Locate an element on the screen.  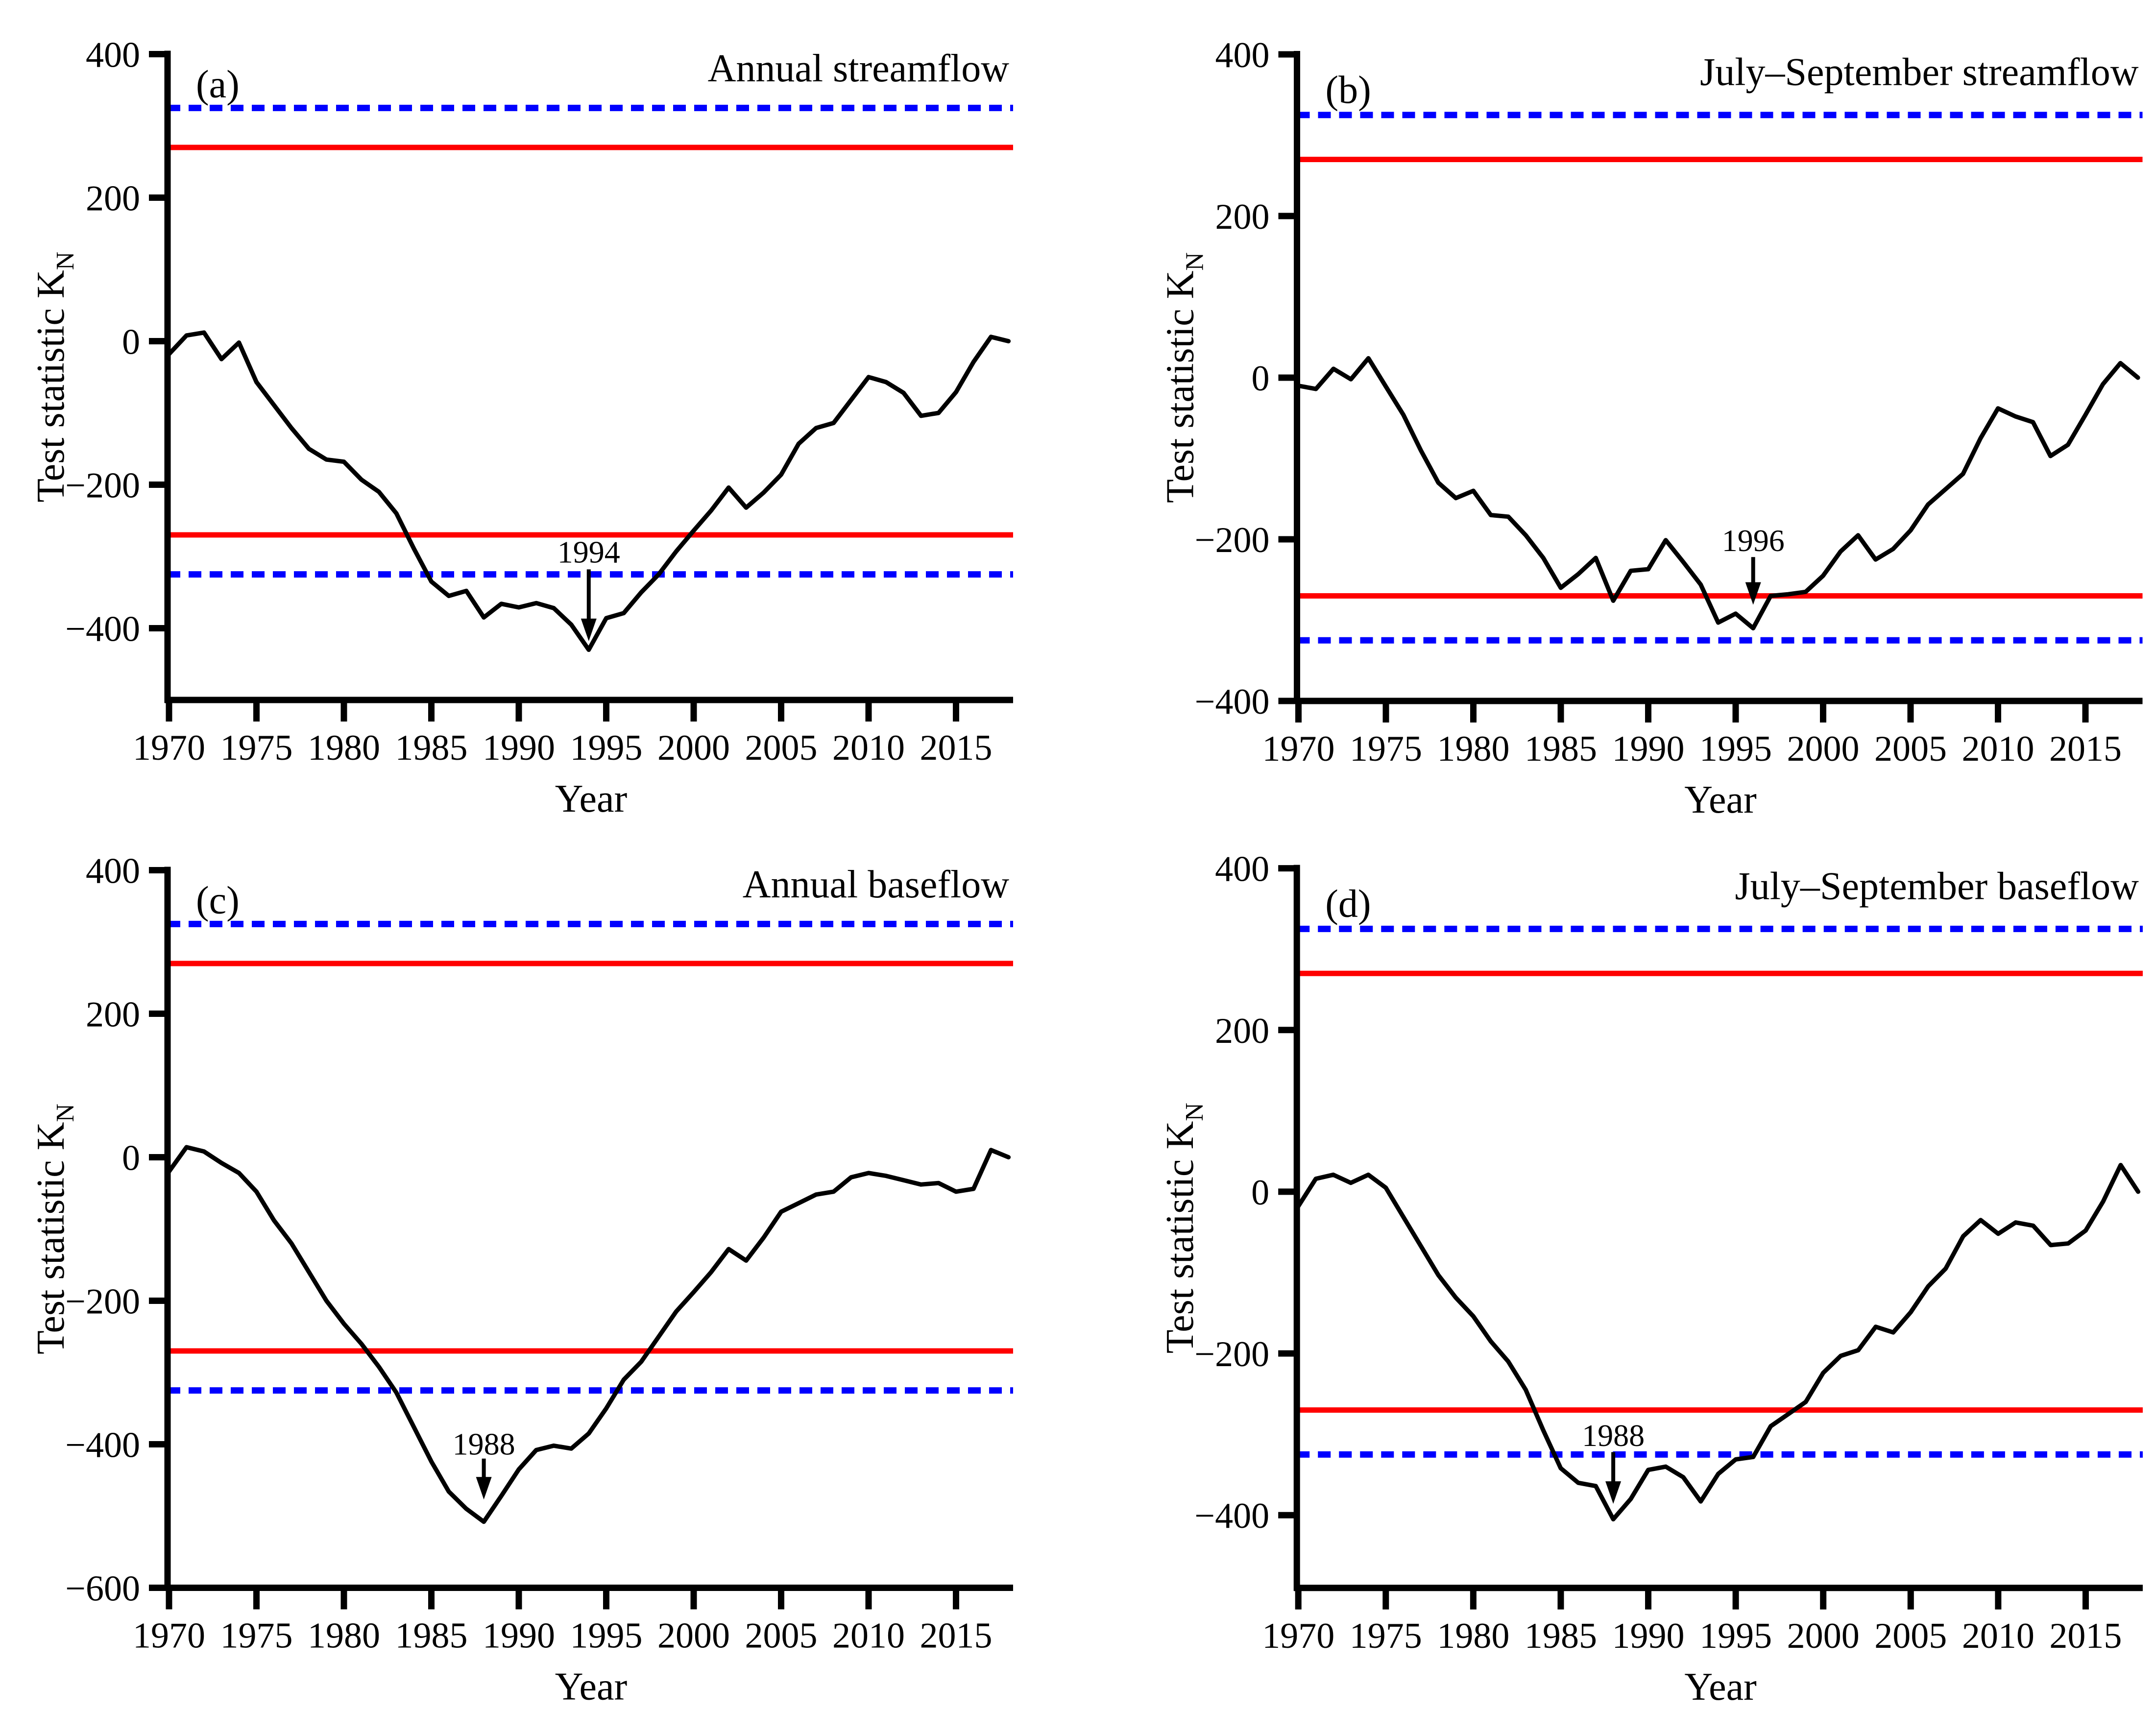
panel-letter: (a) is located at coordinates (218, 85).